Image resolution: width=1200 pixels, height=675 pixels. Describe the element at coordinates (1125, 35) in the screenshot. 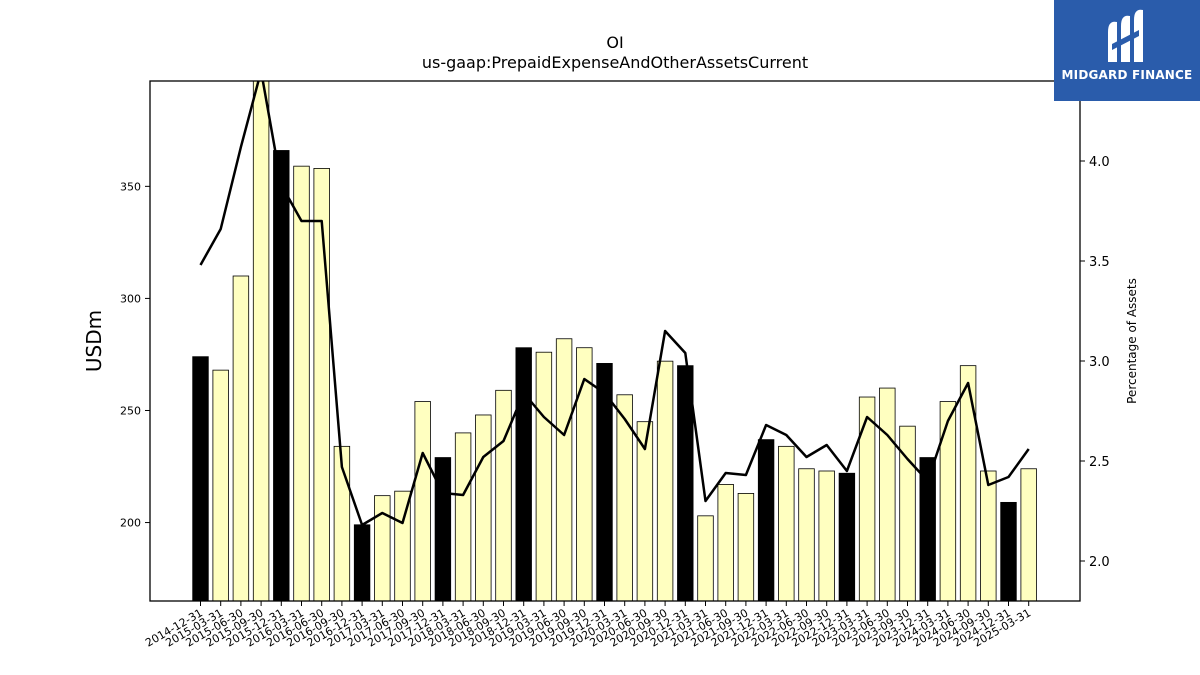

I see `logo-mark-icon` at that location.